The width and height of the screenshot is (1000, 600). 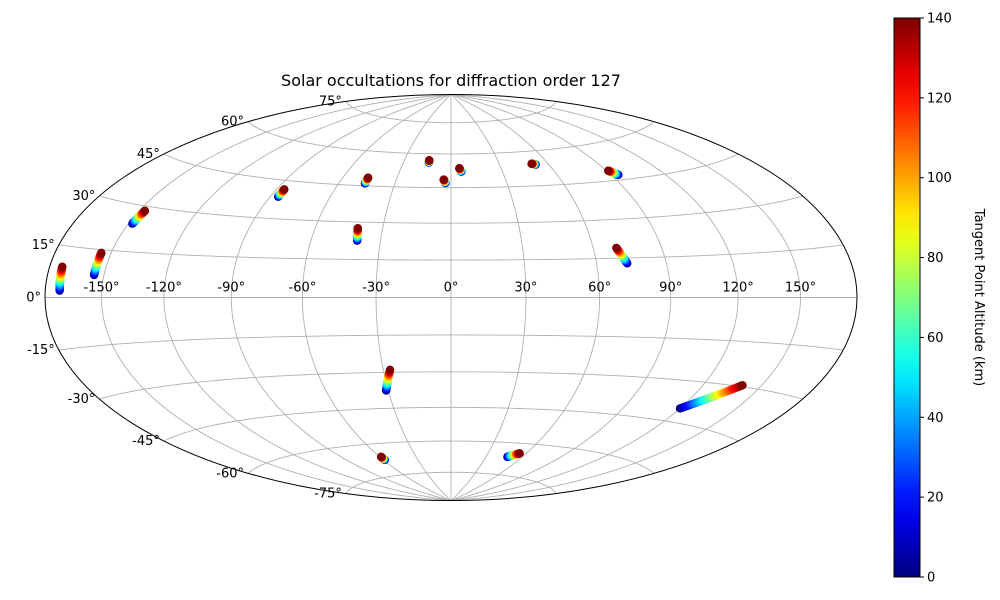 I want to click on lat-tick-label: -15°, so click(x=41, y=350).